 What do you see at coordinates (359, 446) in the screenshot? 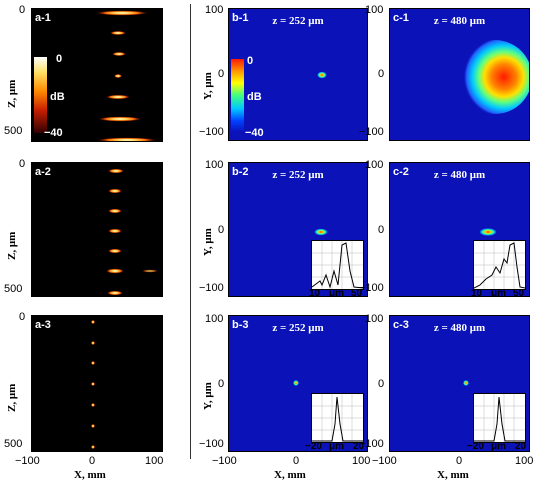
I see `inset-tick-right: 20` at bounding box center [359, 446].